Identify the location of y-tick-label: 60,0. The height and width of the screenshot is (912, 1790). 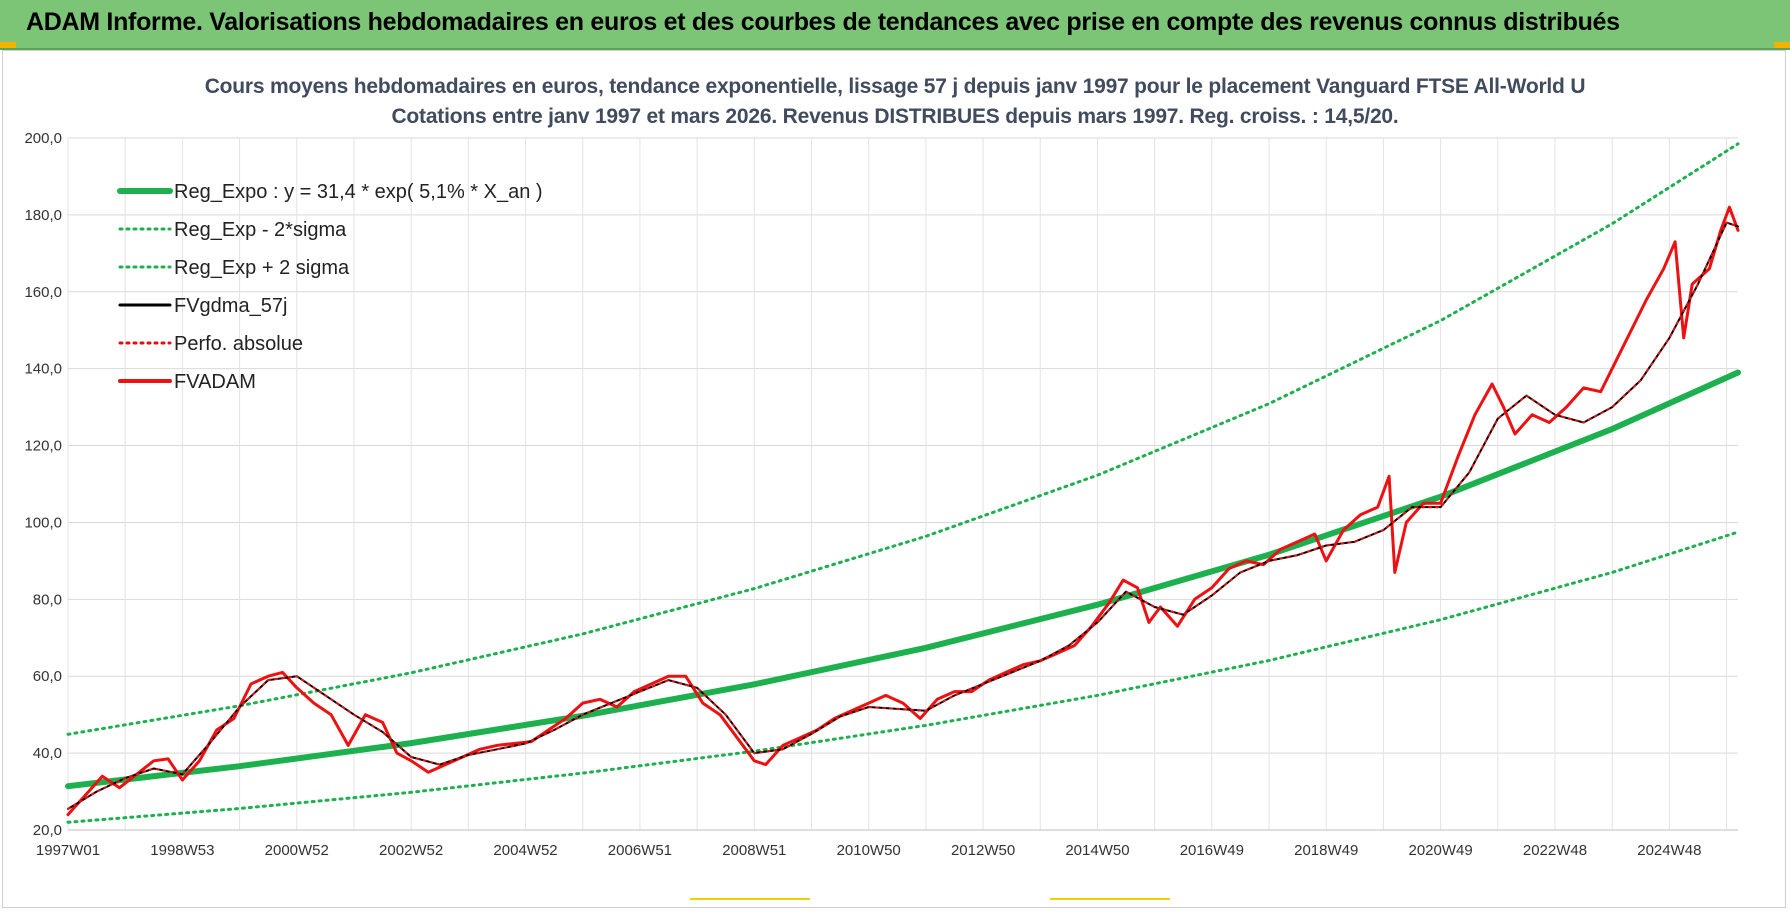
(47, 676).